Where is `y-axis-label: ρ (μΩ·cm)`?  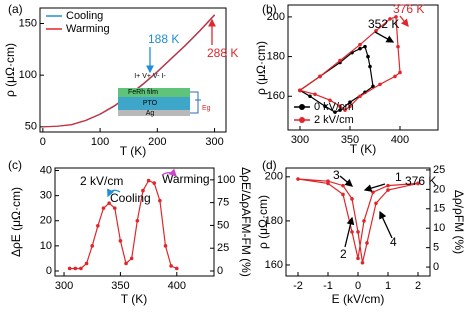
y-axis-label: ρ (μΩ·cm) is located at coordinates (263, 222).